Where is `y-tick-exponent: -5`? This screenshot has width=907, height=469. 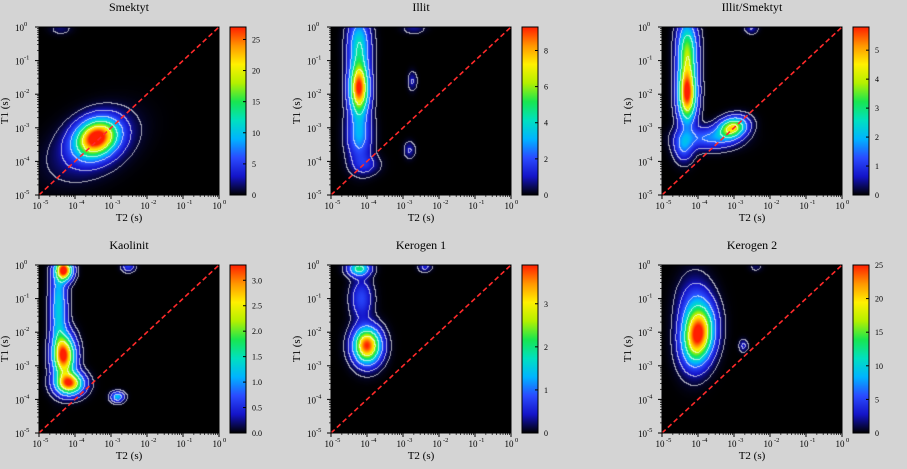 y-tick-exponent: -5 is located at coordinates (318, 192).